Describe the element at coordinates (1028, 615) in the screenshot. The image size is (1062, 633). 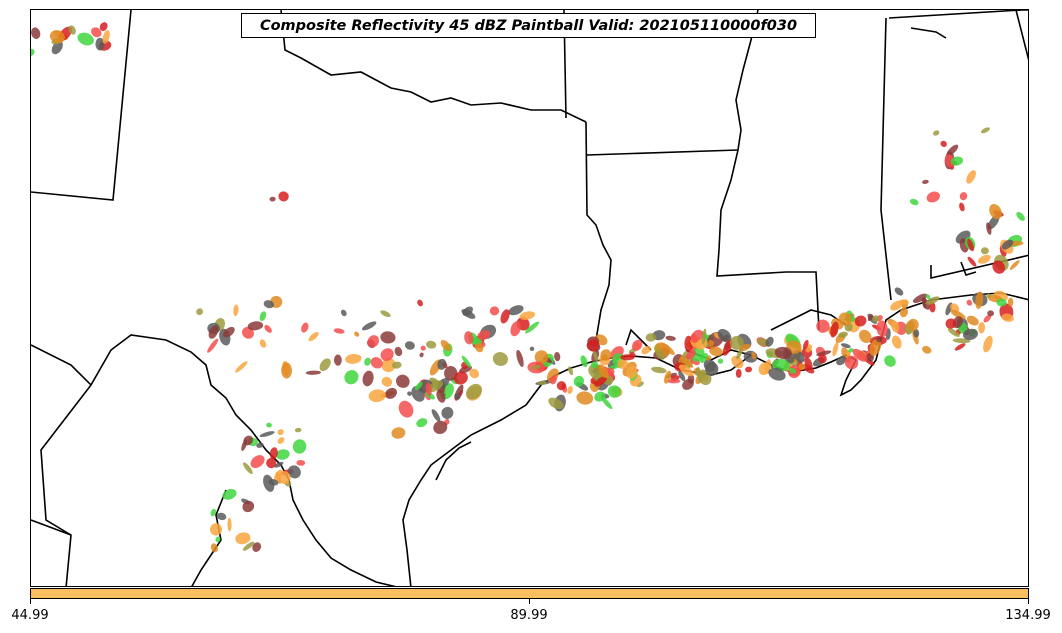
I see `colorbar-tick-label-2: 134.99` at that location.